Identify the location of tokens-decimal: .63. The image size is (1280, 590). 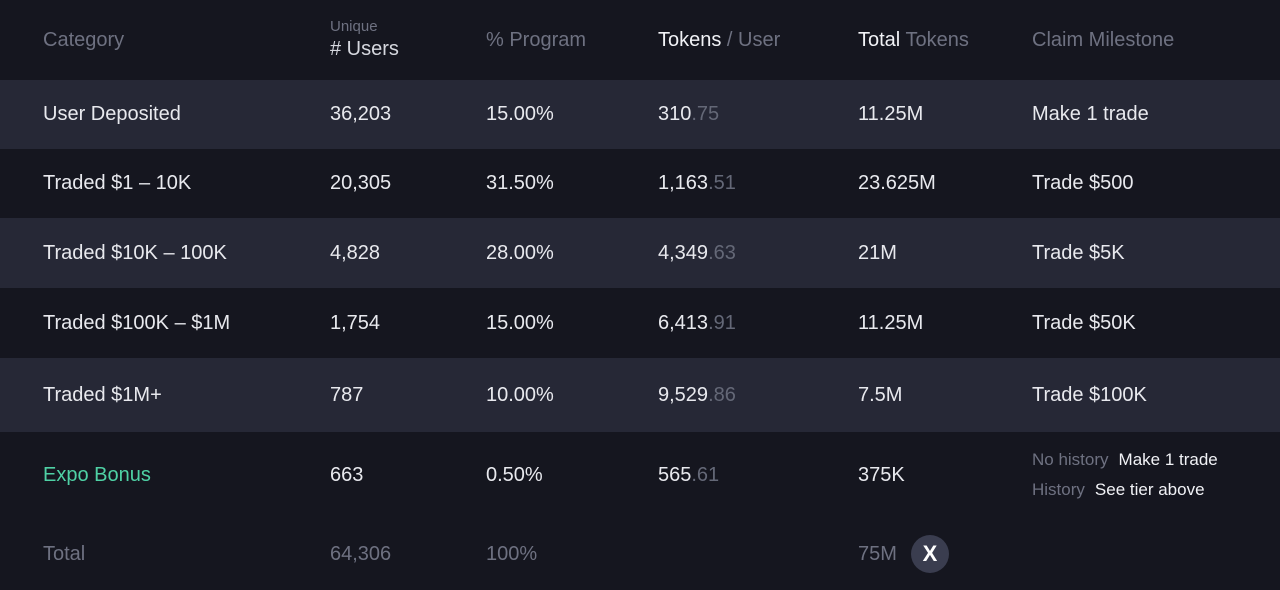
(722, 252).